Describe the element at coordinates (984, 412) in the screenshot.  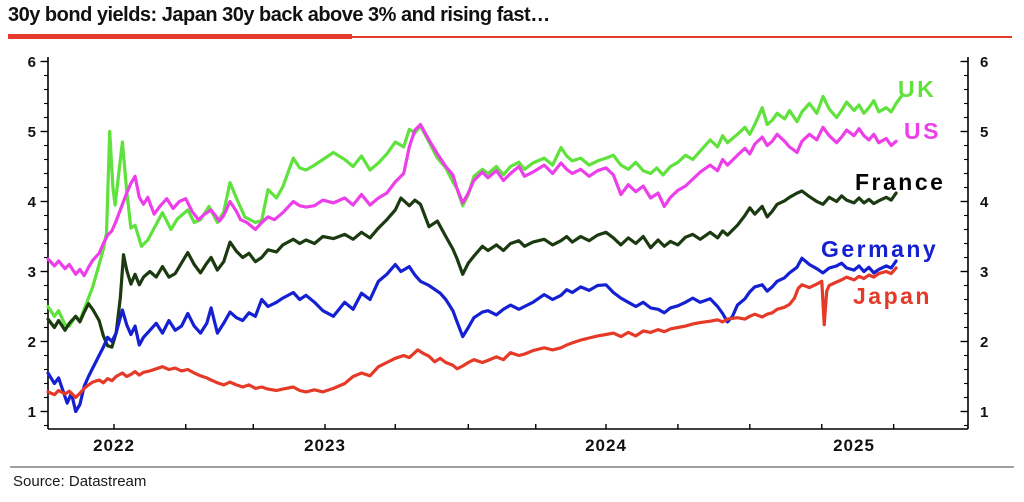
I see `y-tick-label-right: 1` at that location.